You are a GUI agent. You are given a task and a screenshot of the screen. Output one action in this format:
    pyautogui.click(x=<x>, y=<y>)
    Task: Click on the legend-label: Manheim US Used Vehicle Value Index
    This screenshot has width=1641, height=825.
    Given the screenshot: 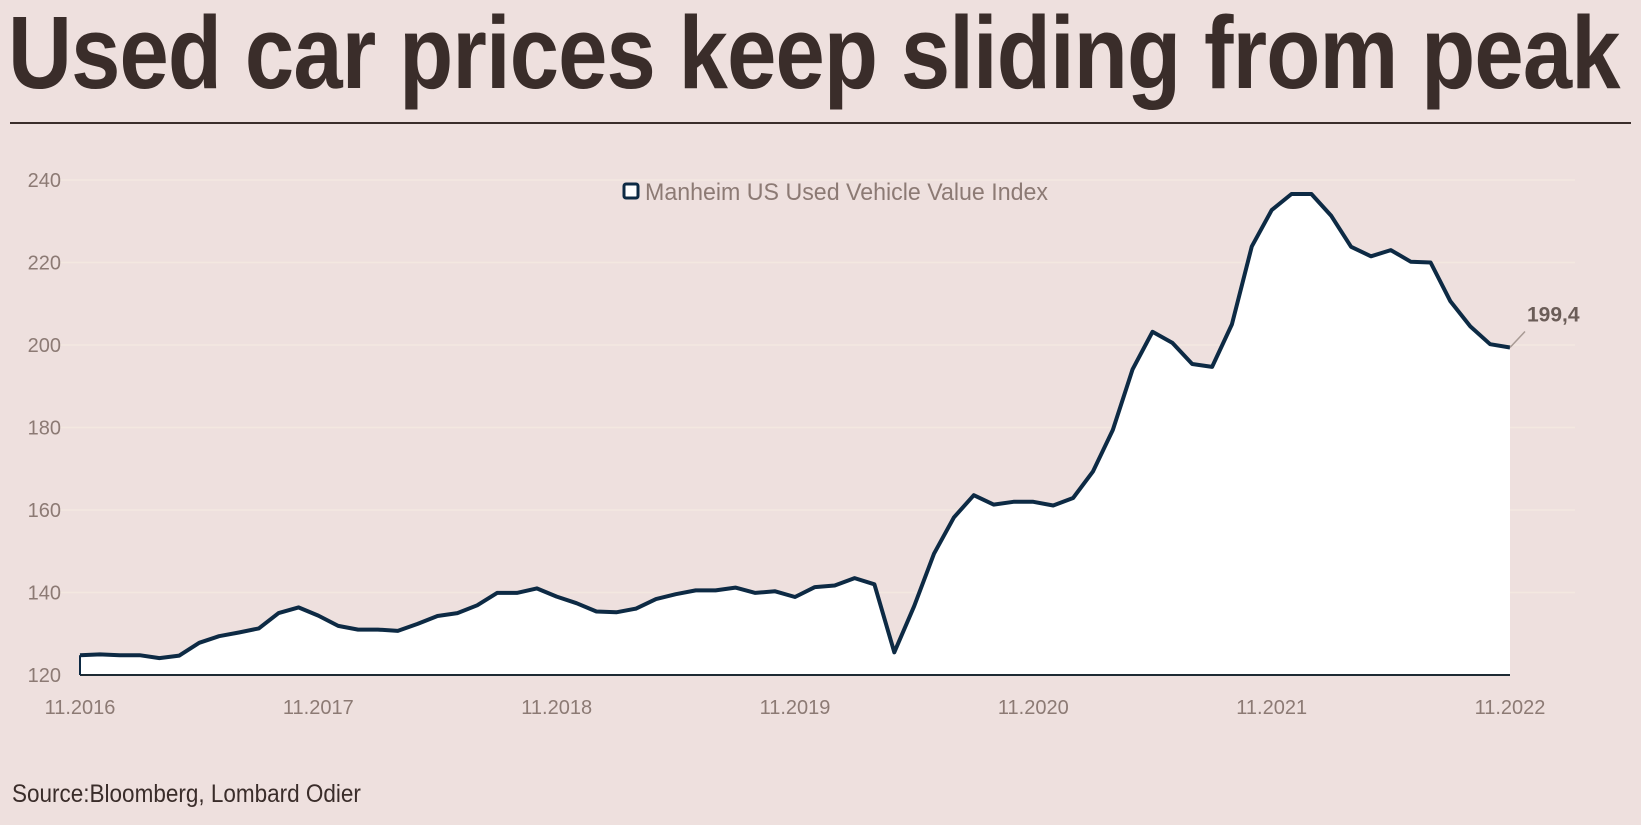 What is the action you would take?
    pyautogui.click(x=846, y=192)
    